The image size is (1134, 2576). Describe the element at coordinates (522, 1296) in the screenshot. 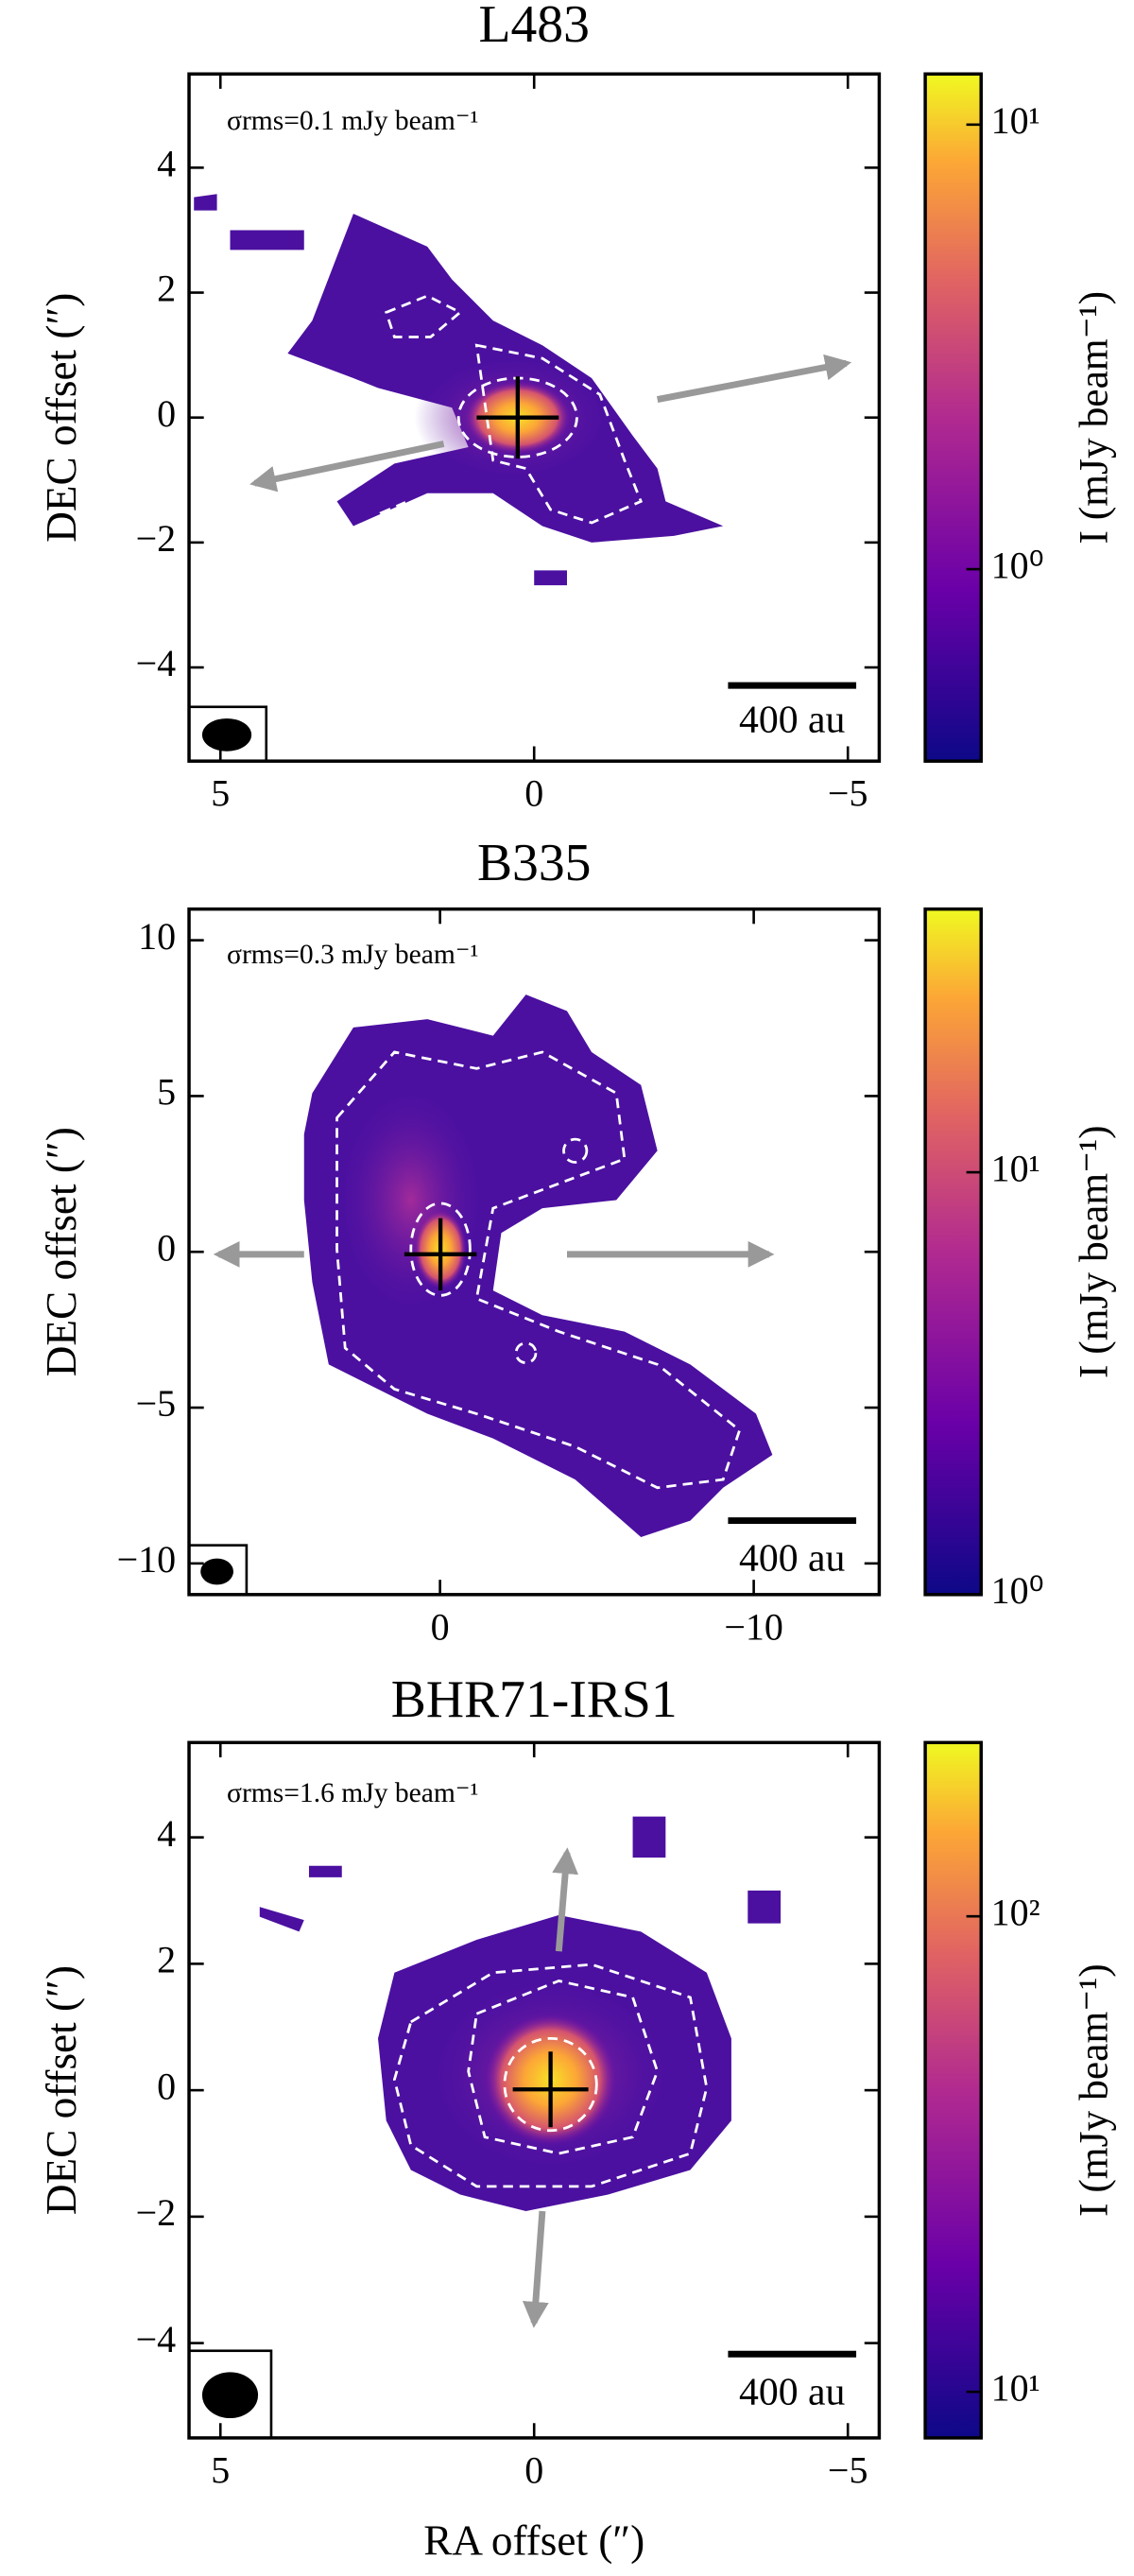

I see `emission-b335` at that location.